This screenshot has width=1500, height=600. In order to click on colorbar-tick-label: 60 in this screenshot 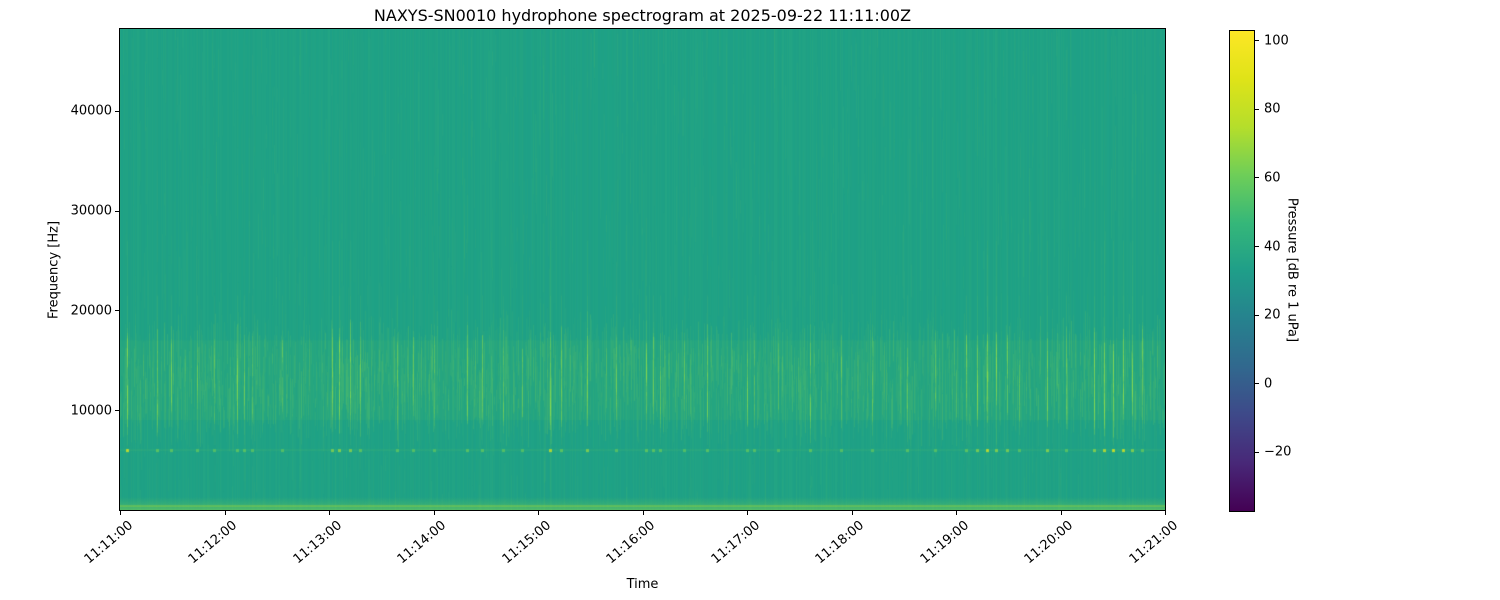, I will do `click(1272, 178)`.